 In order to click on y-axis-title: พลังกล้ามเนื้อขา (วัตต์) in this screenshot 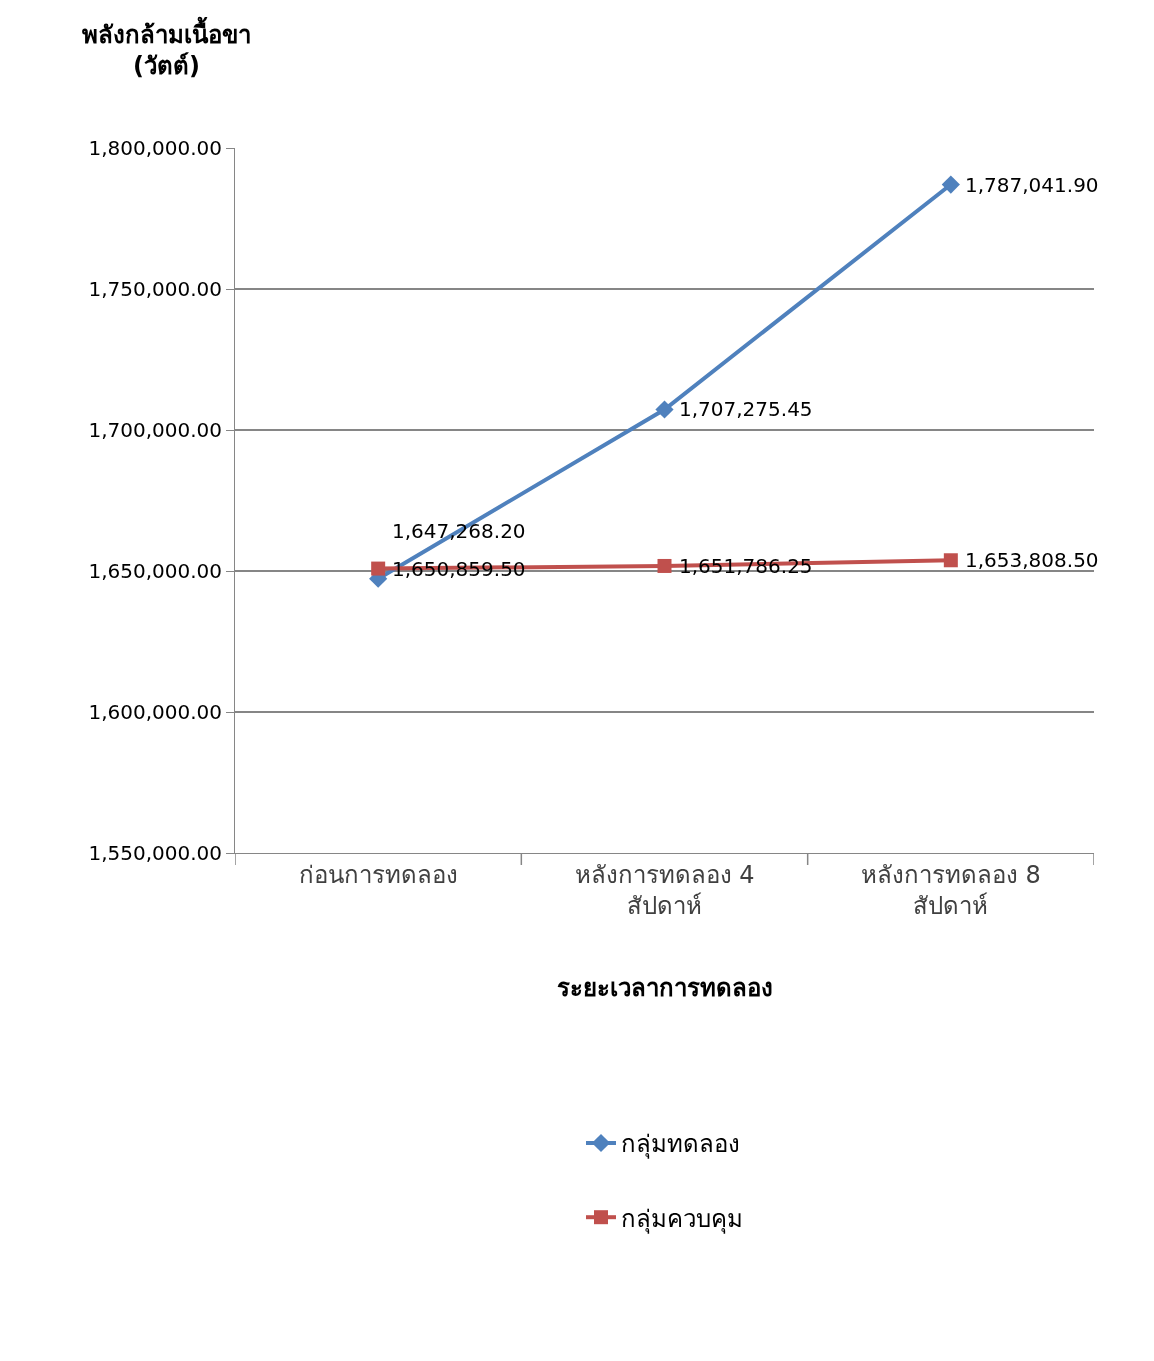, I will do `click(166, 48)`.